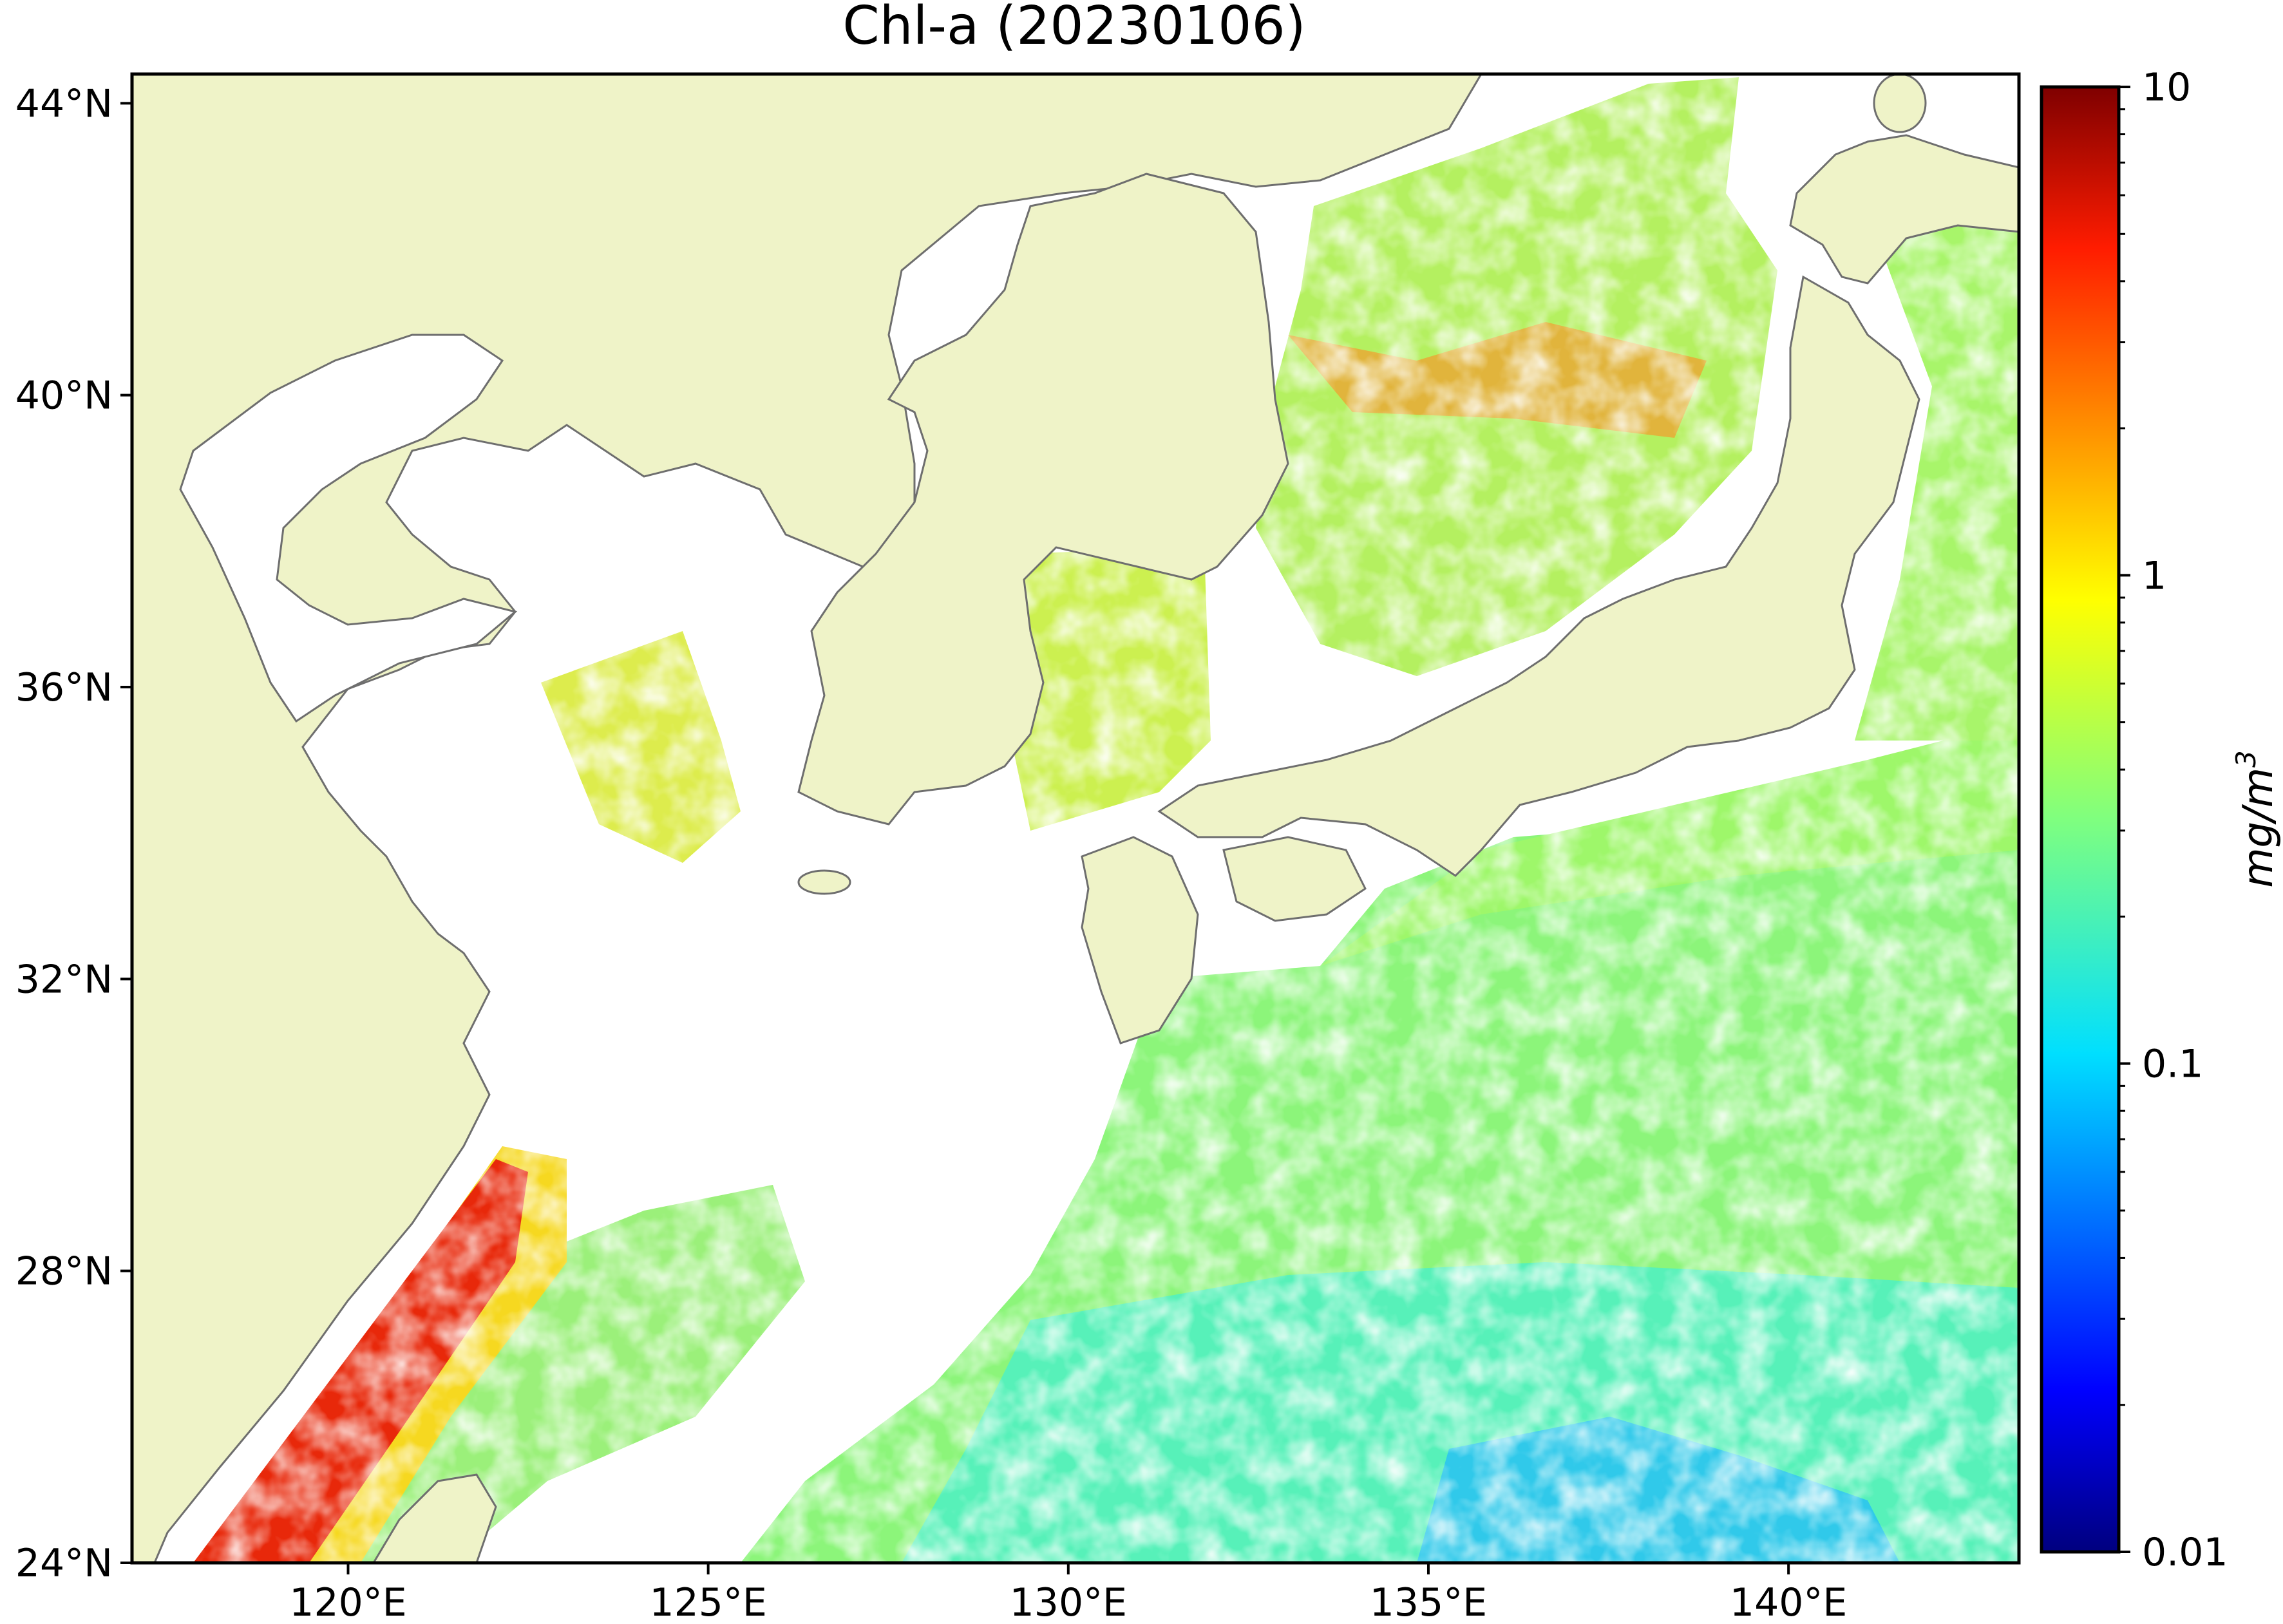 This screenshot has width=2283, height=1624. Describe the element at coordinates (1140, 940) in the screenshot. I see `japan-kyushu` at that location.